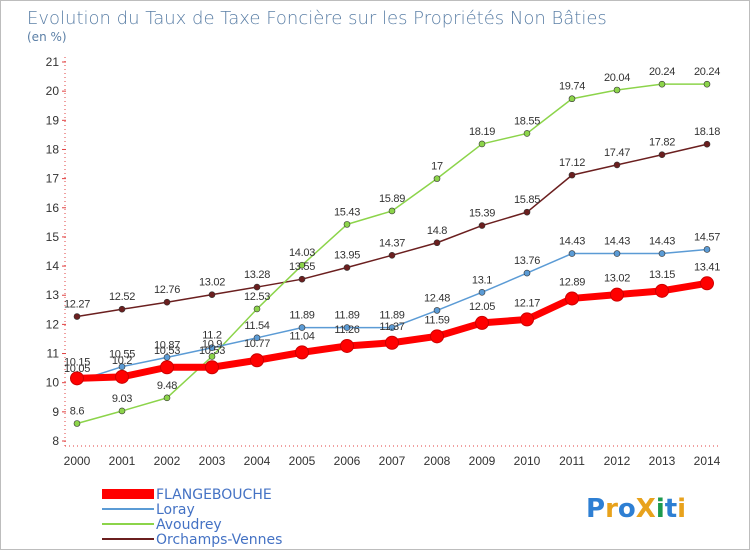  I want to click on data-label-orchamps-vennes: 14.37, so click(392, 243).